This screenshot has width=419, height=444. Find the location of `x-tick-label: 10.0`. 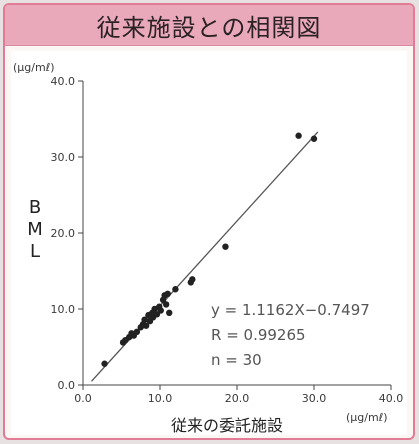

x-tick-label: 10.0 is located at coordinates (160, 398).